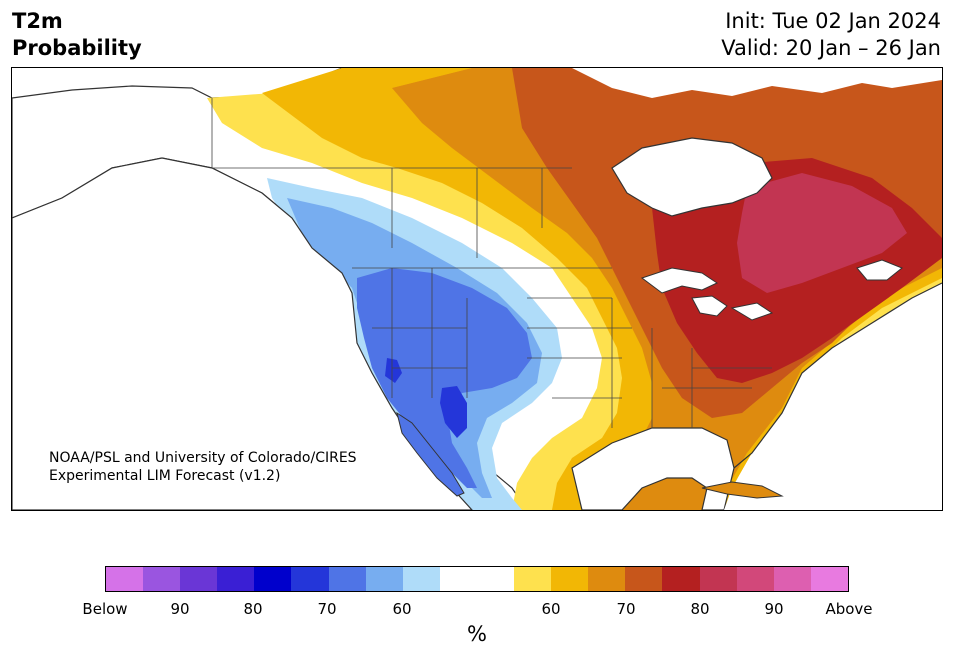 Image resolution: width=953 pixels, height=659 pixels. I want to click on valid-date: Valid: 20 Jan – 26 Jan, so click(831, 48).